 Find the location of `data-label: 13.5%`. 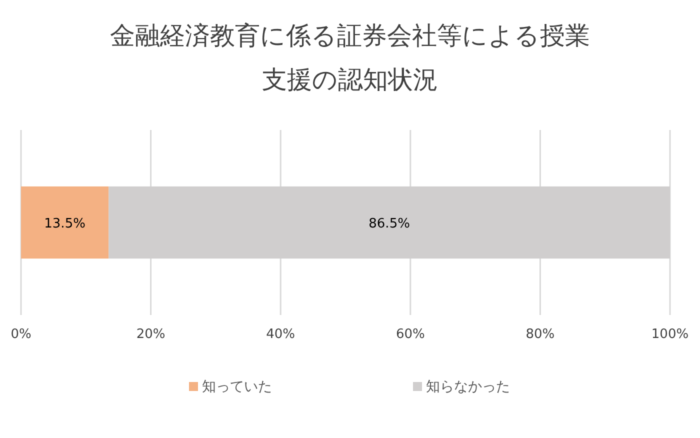

data-label: 13.5% is located at coordinates (65, 224).